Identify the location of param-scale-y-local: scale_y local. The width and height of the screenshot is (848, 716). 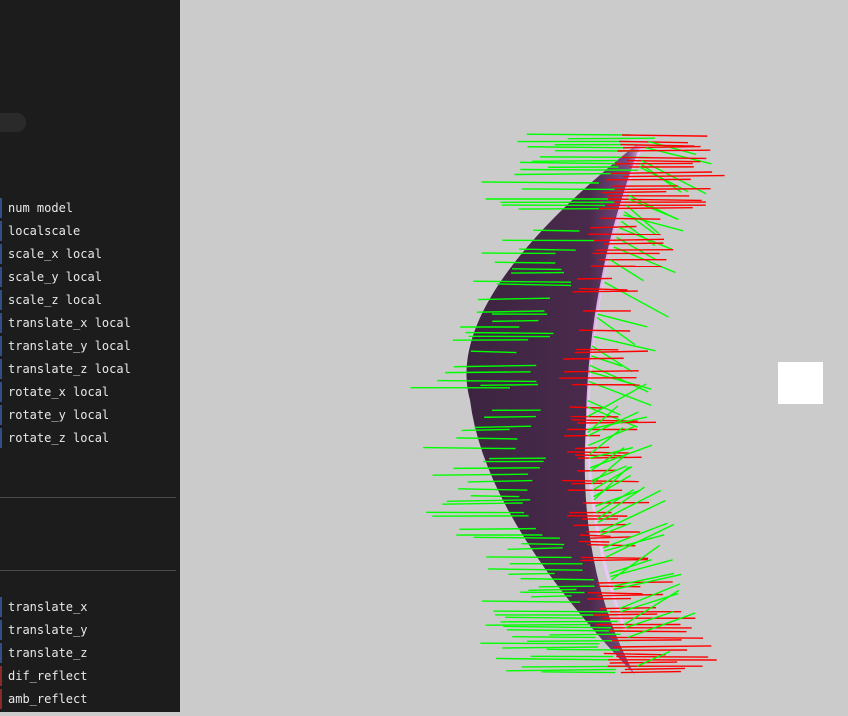
(88, 277).